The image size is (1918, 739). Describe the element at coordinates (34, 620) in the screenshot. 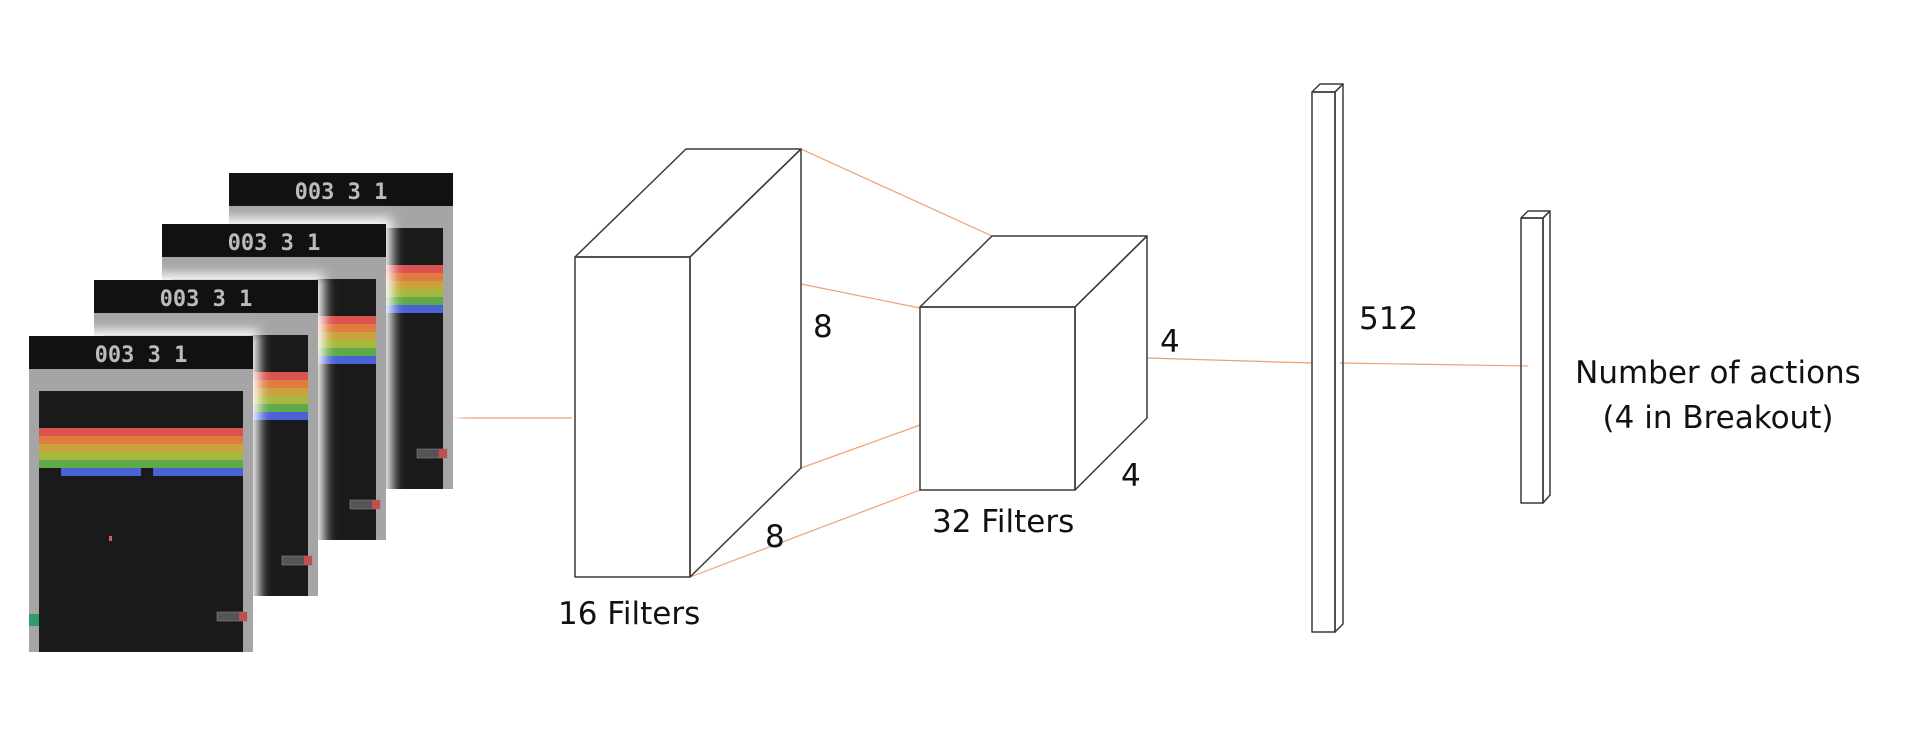

I see `frame-marker` at that location.